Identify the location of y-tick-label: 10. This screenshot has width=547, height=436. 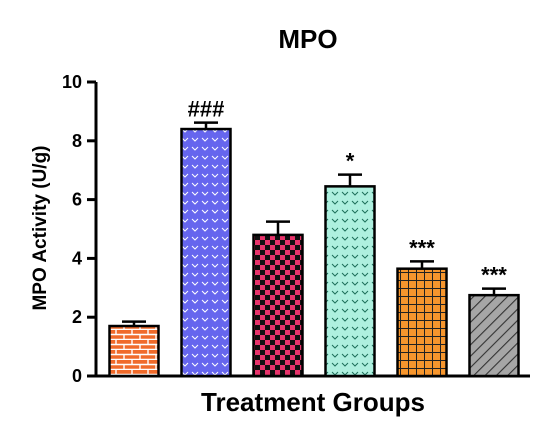
(72, 82).